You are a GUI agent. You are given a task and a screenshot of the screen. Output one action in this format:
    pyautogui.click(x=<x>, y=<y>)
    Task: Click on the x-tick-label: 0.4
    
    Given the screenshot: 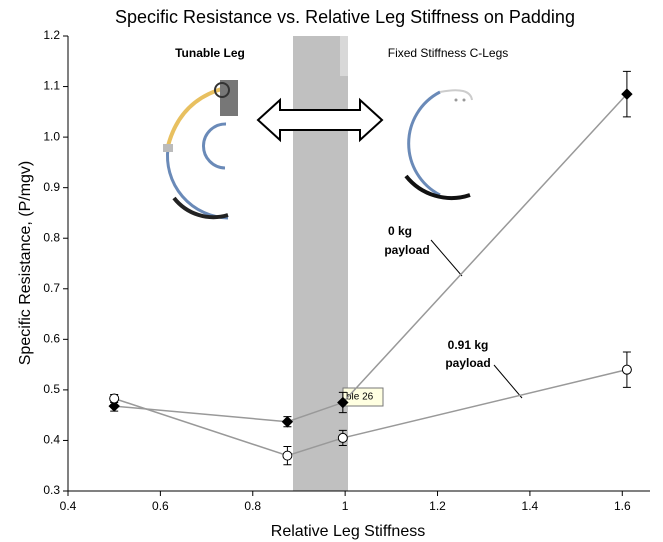 What is the action you would take?
    pyautogui.click(x=68, y=506)
    